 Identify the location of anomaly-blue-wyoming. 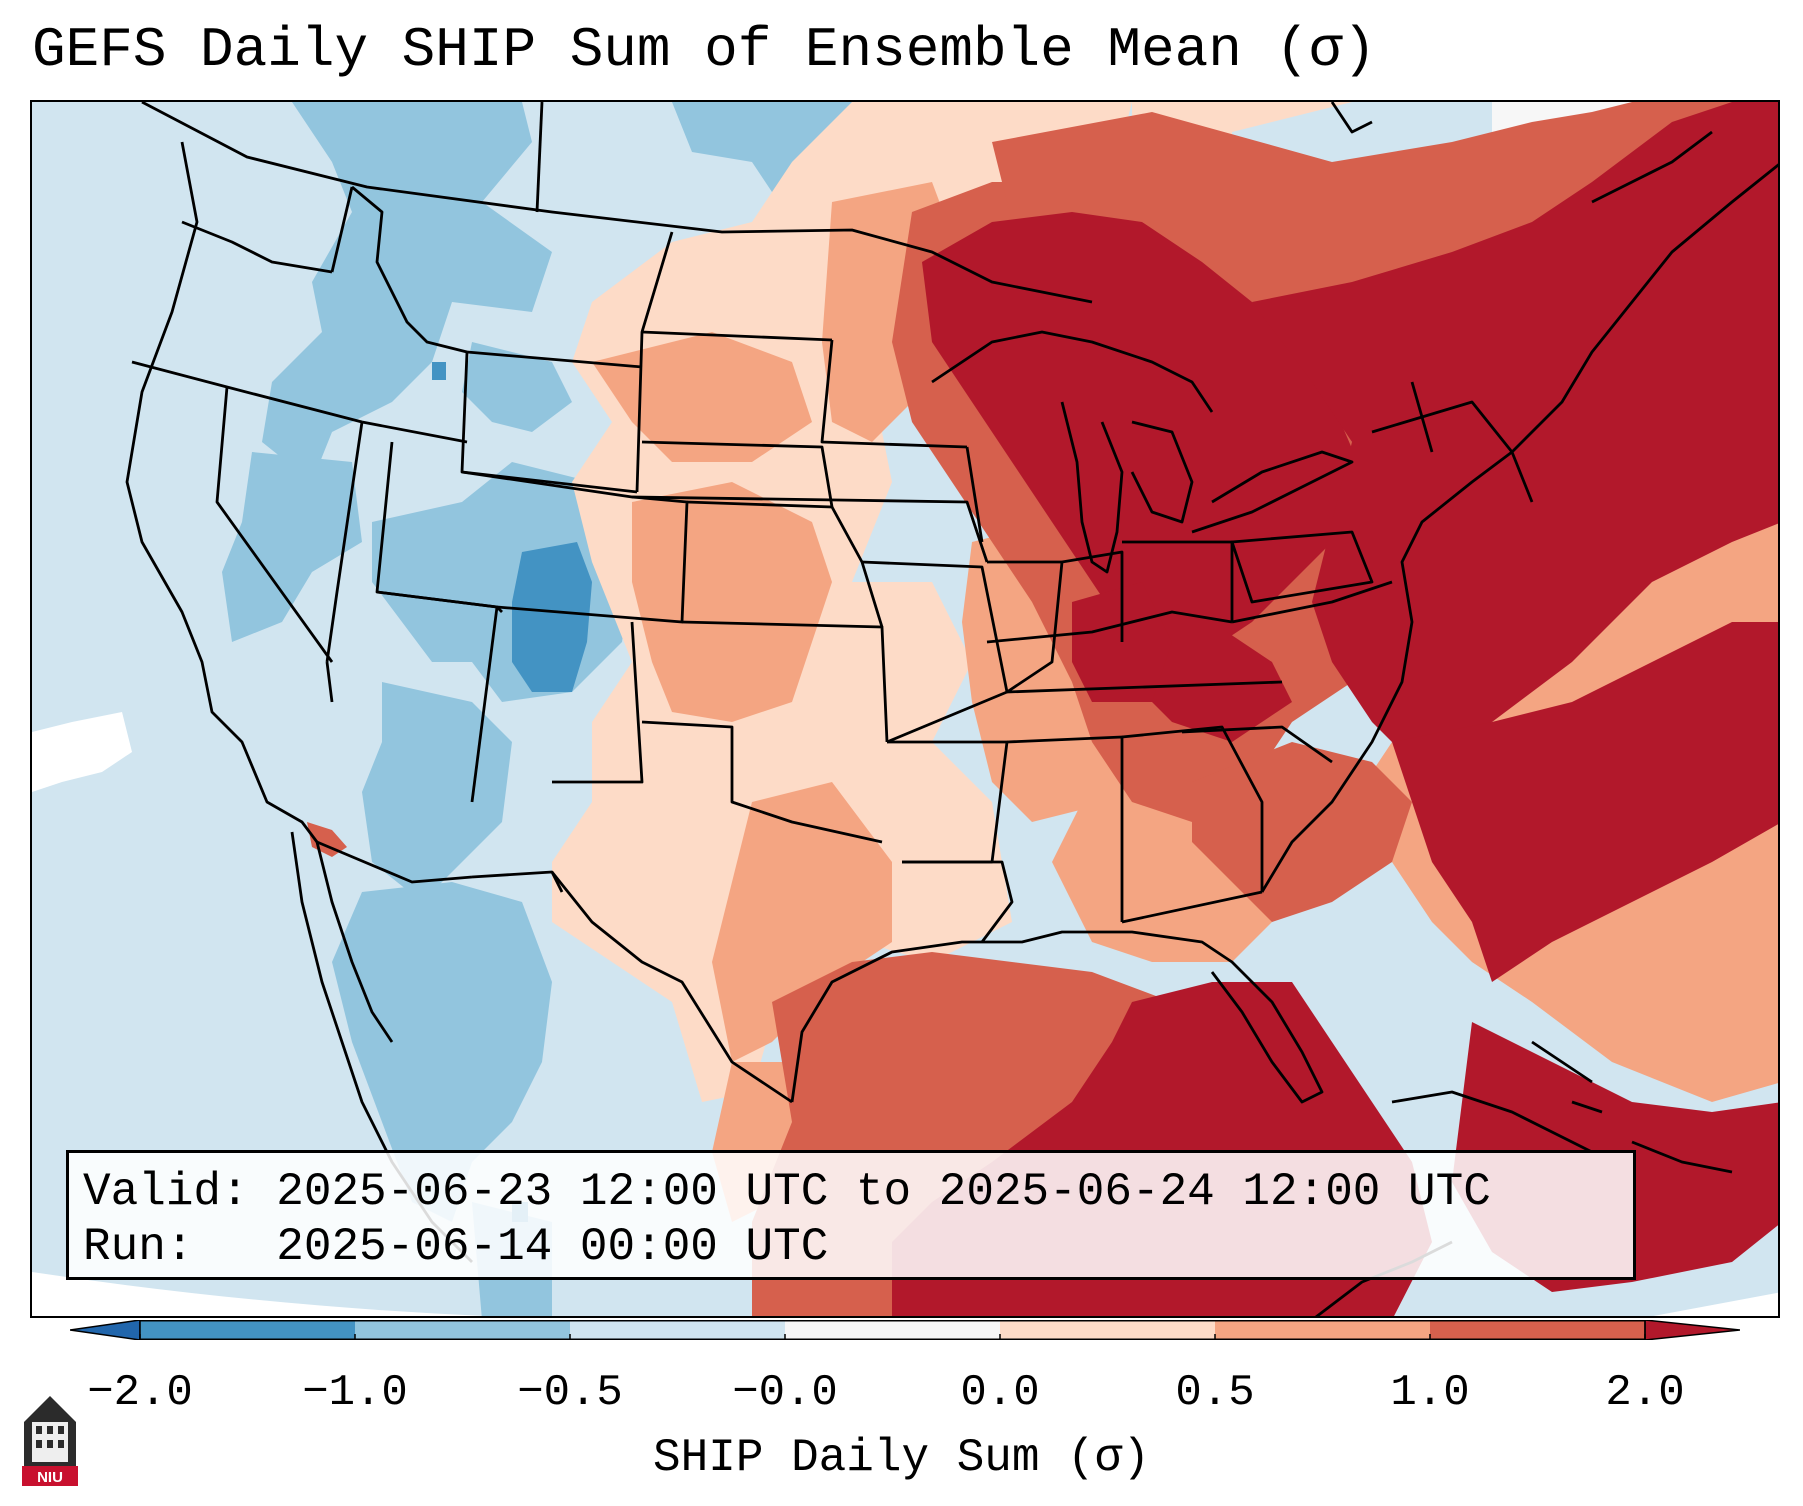
(517, 387).